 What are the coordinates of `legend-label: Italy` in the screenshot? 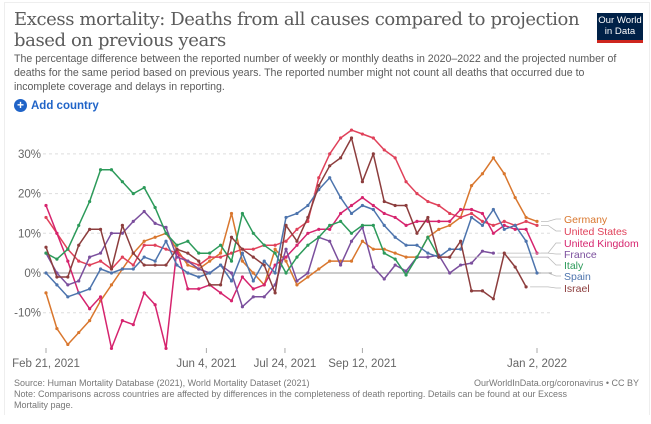 It's located at (574, 266).